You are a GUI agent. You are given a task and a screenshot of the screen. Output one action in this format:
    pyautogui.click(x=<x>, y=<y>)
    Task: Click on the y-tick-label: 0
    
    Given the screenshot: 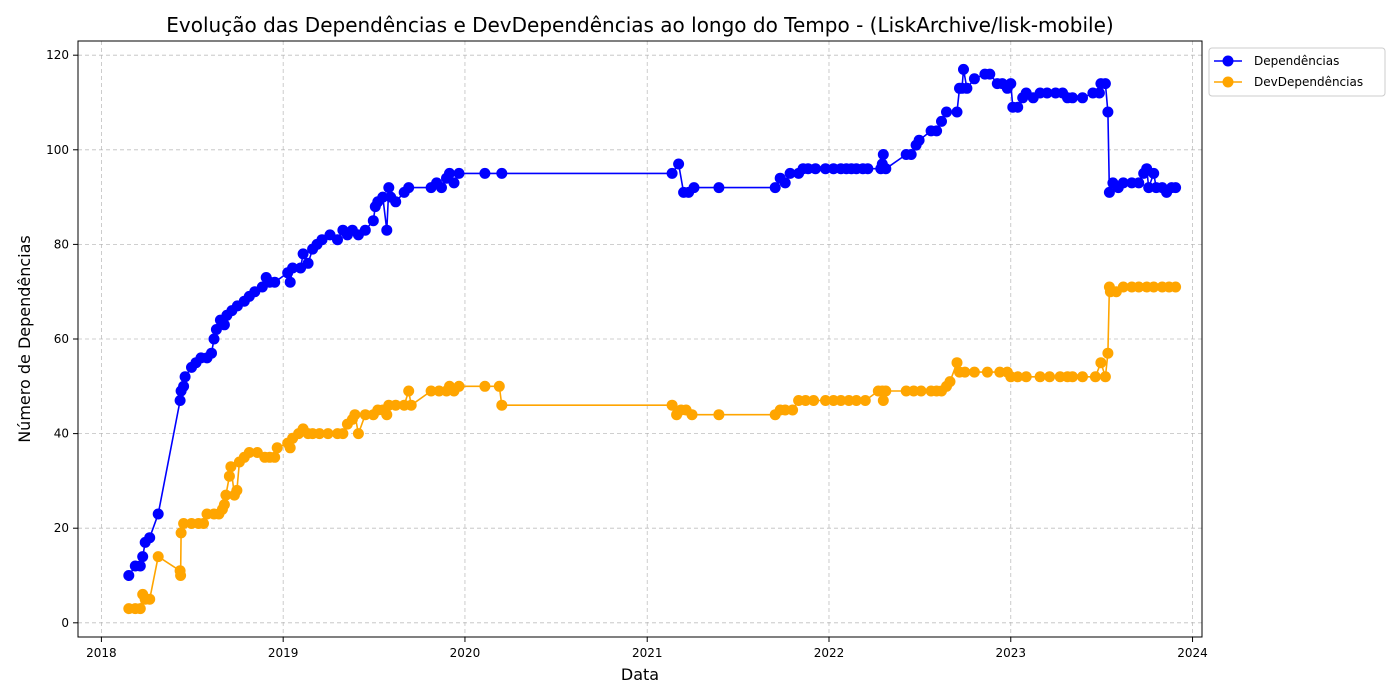 What is the action you would take?
    pyautogui.click(x=65, y=623)
    